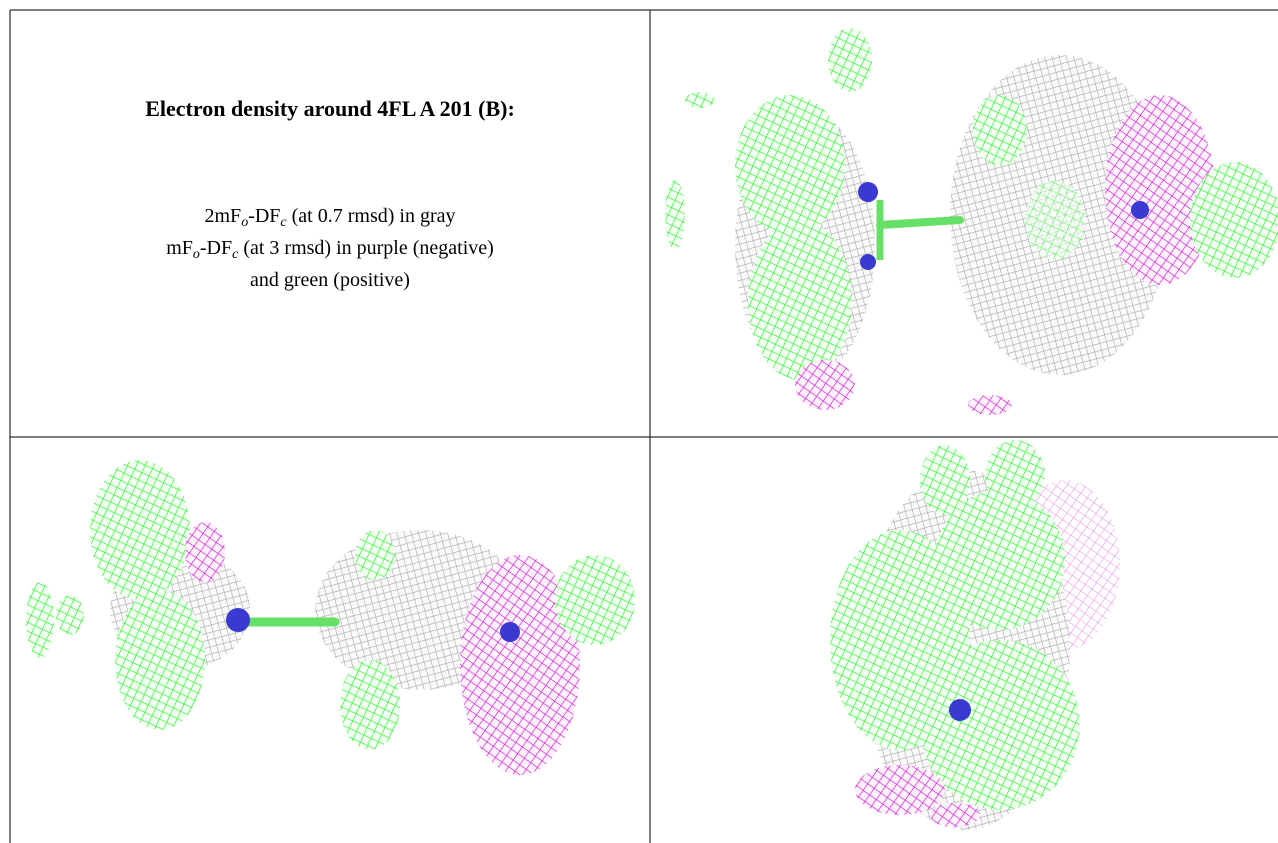 The image size is (1278, 843). I want to click on description-line: and green (positive), so click(330, 280).